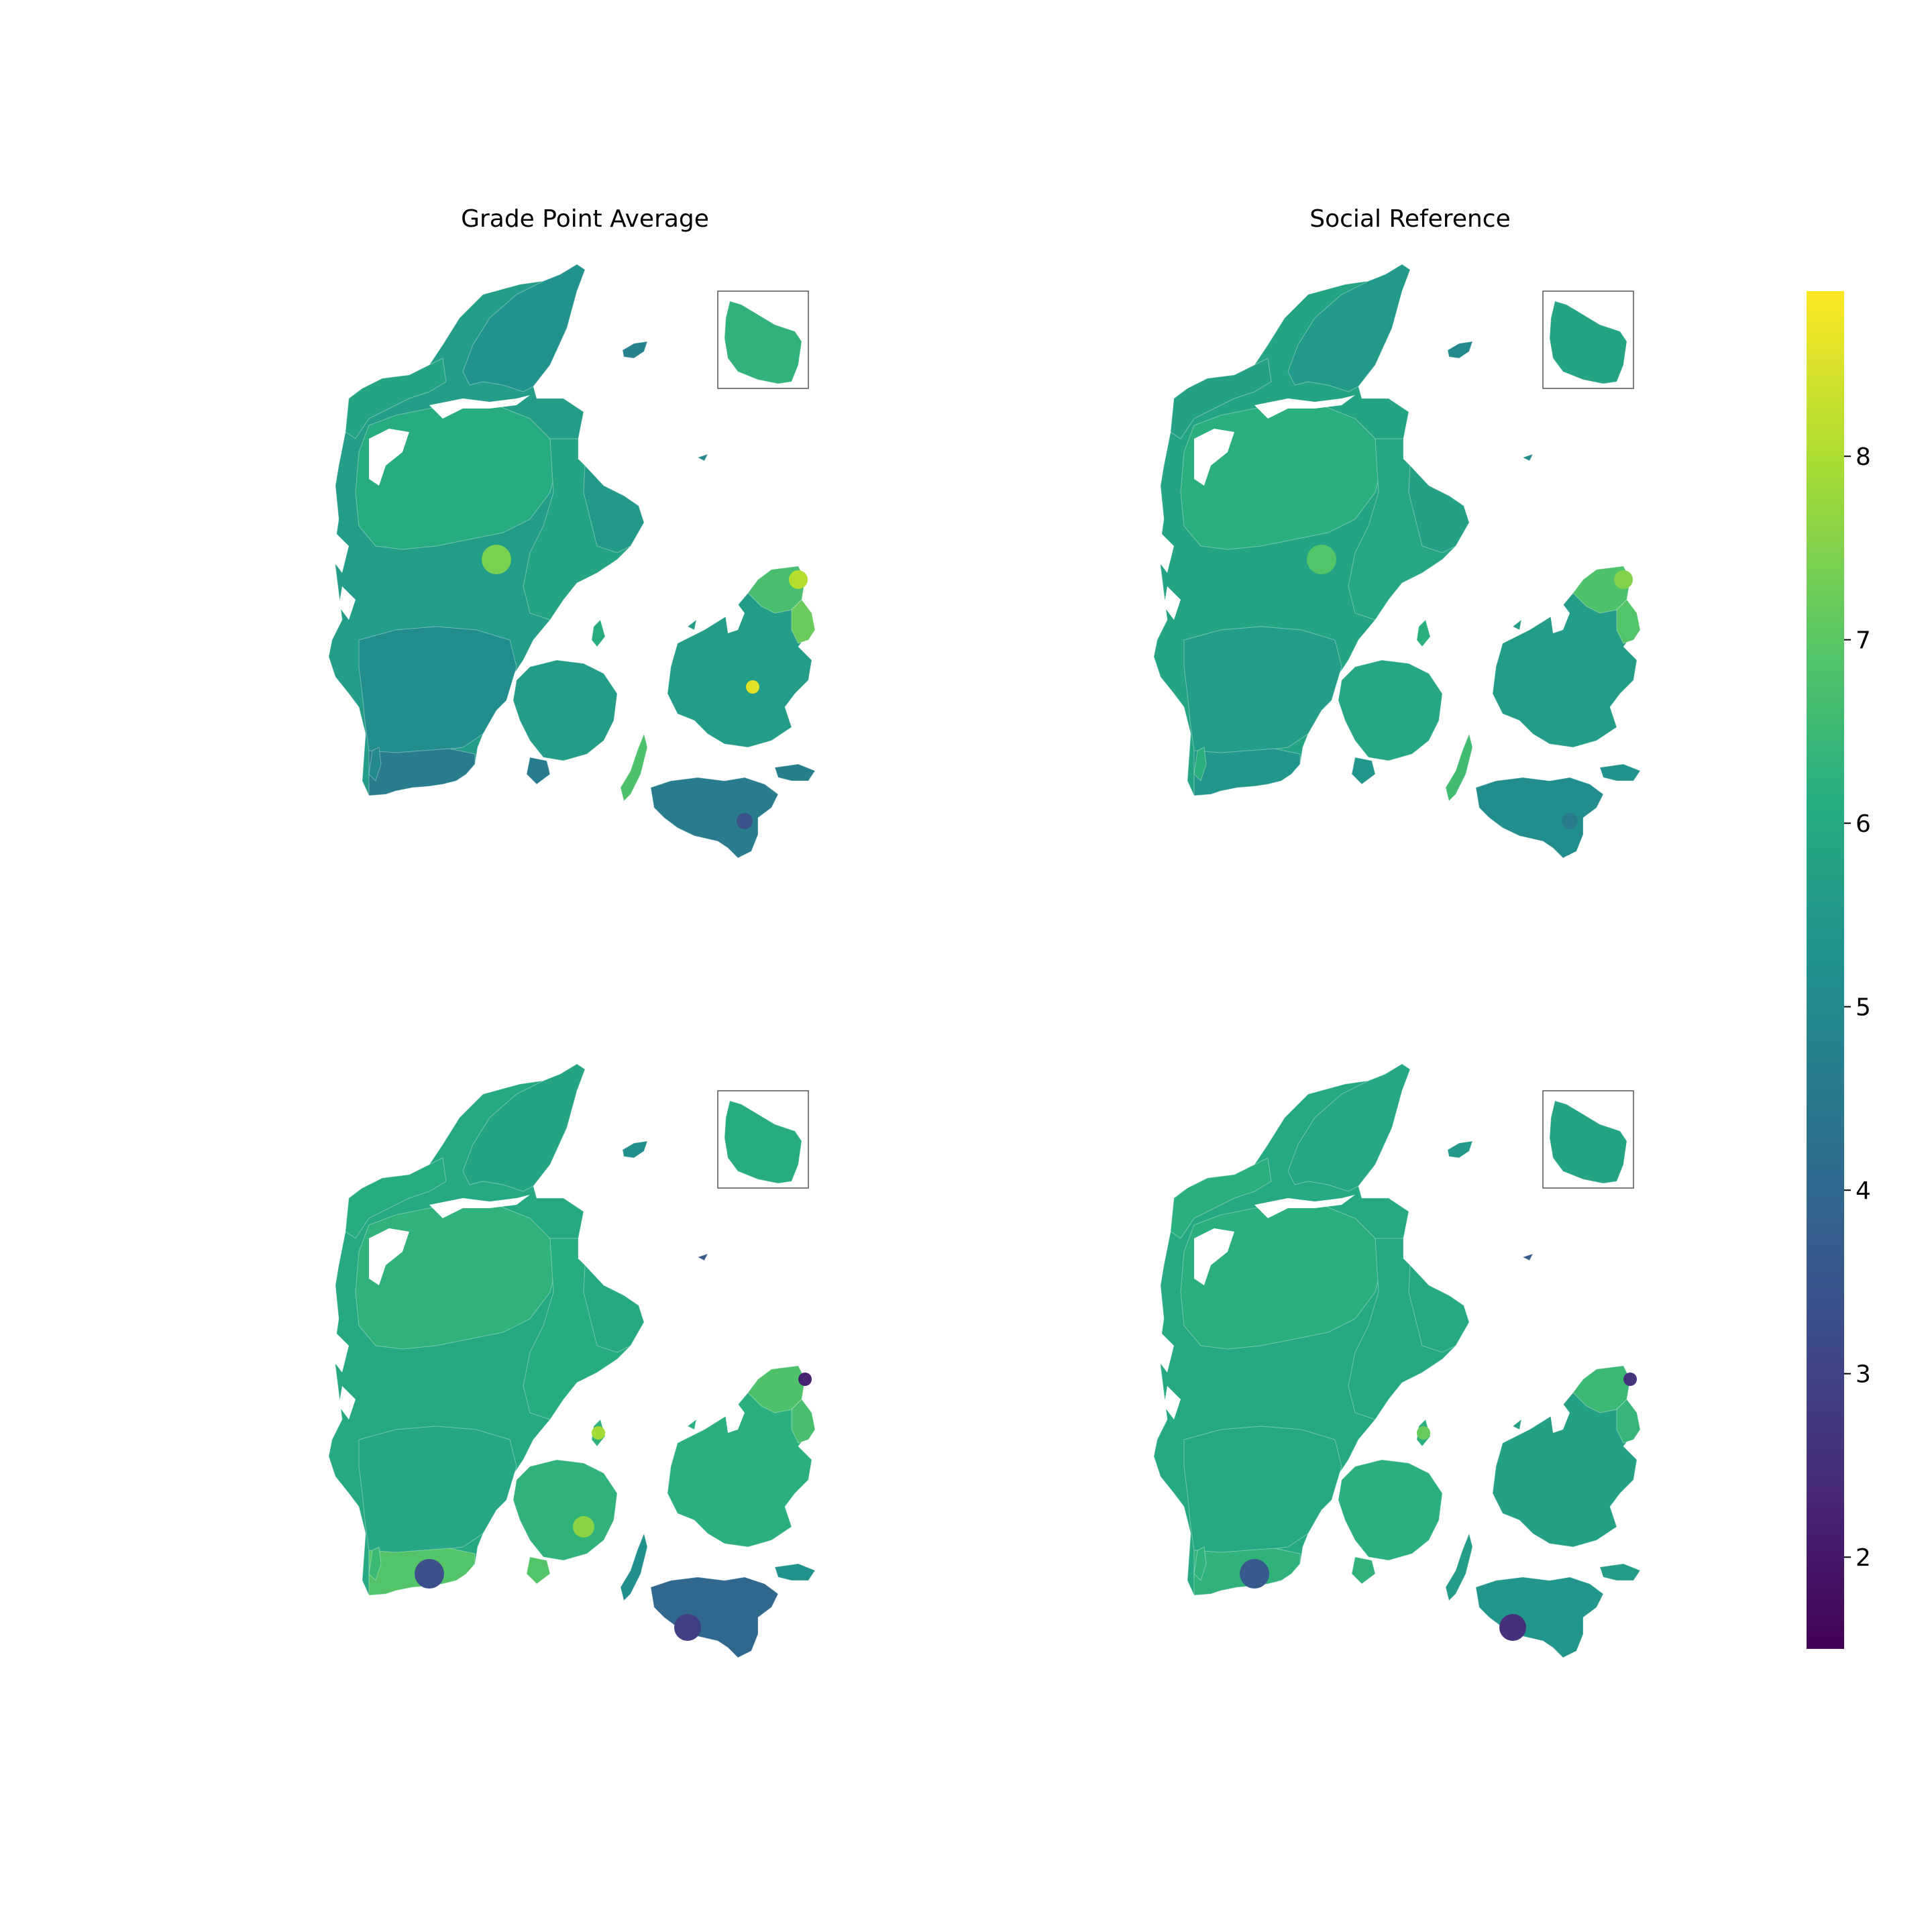 This screenshot has width=1932, height=1932. What do you see at coordinates (1825, 970) in the screenshot?
I see `colorbar-gradient` at bounding box center [1825, 970].